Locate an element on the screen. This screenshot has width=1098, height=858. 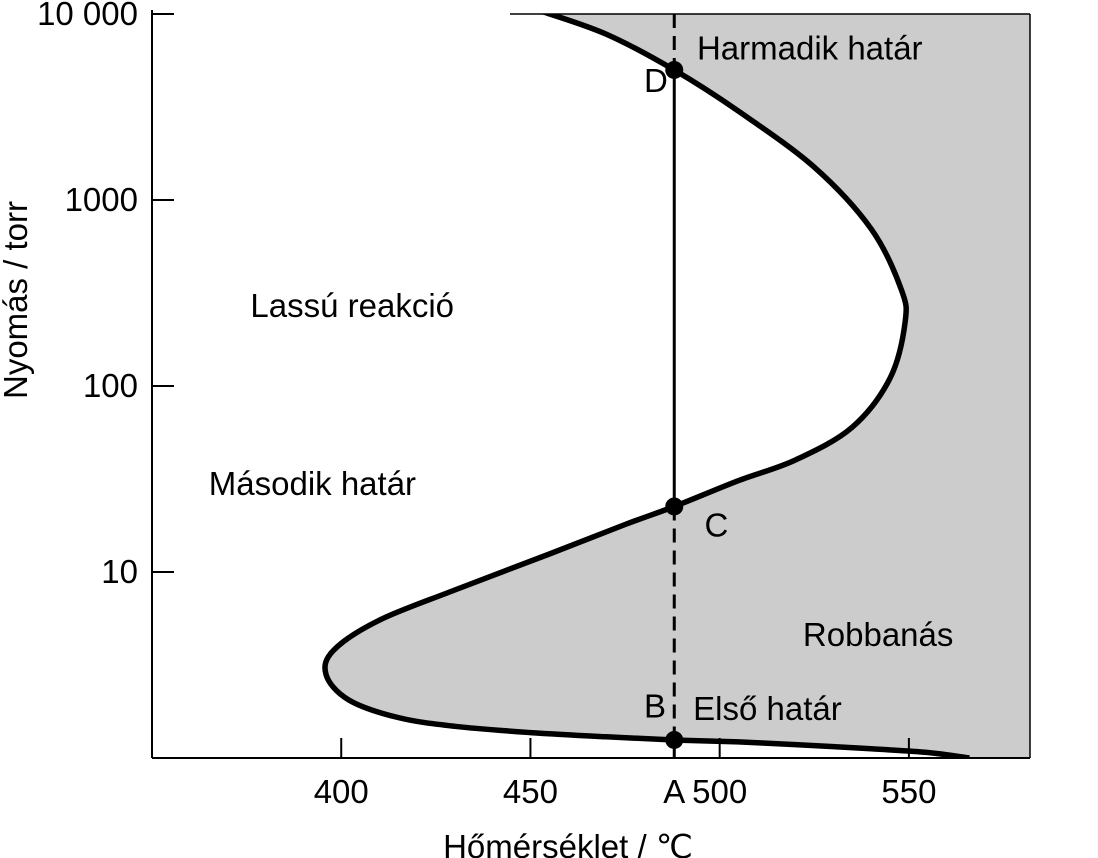
y-axis-title: Nyomás / torr is located at coordinates (17, 300).